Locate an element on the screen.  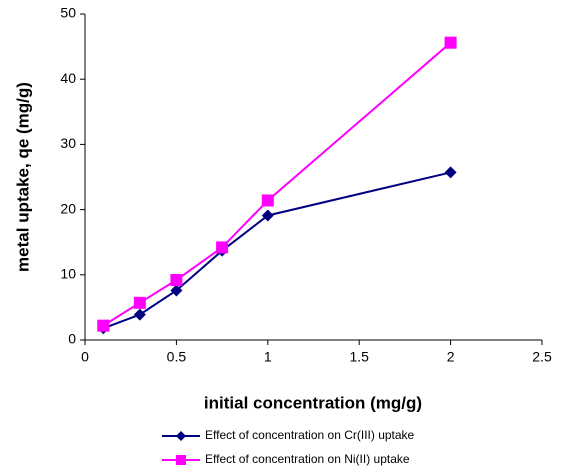
x-tick-label: 2 is located at coordinates (451, 357).